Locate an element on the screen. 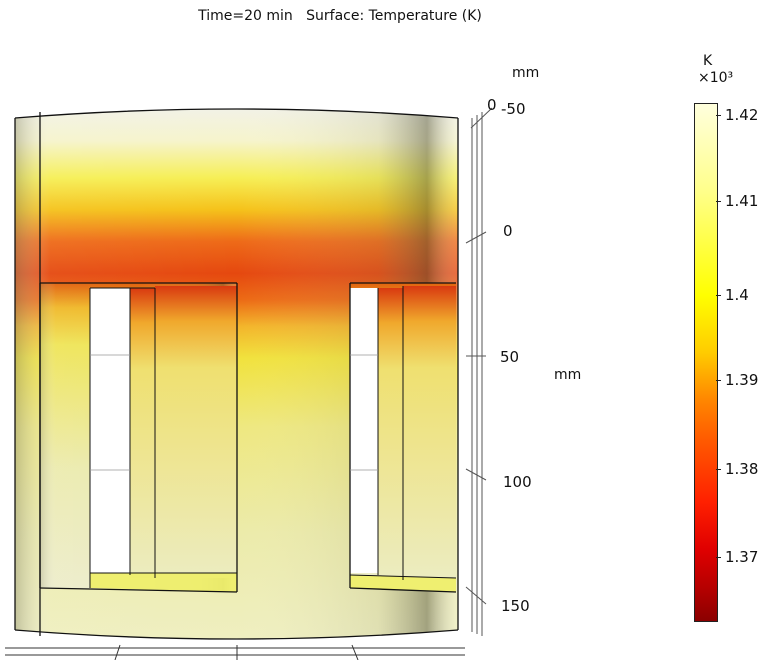 The image size is (769, 660). colorbar-multiplier: ×10³ is located at coordinates (716, 78).